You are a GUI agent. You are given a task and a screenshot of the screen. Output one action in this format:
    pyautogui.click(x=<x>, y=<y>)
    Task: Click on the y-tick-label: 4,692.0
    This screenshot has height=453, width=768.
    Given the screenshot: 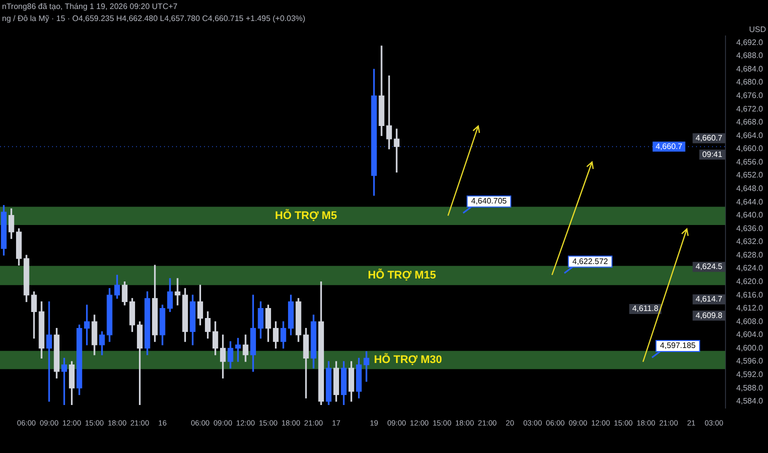 What is the action you would take?
    pyautogui.click(x=750, y=42)
    